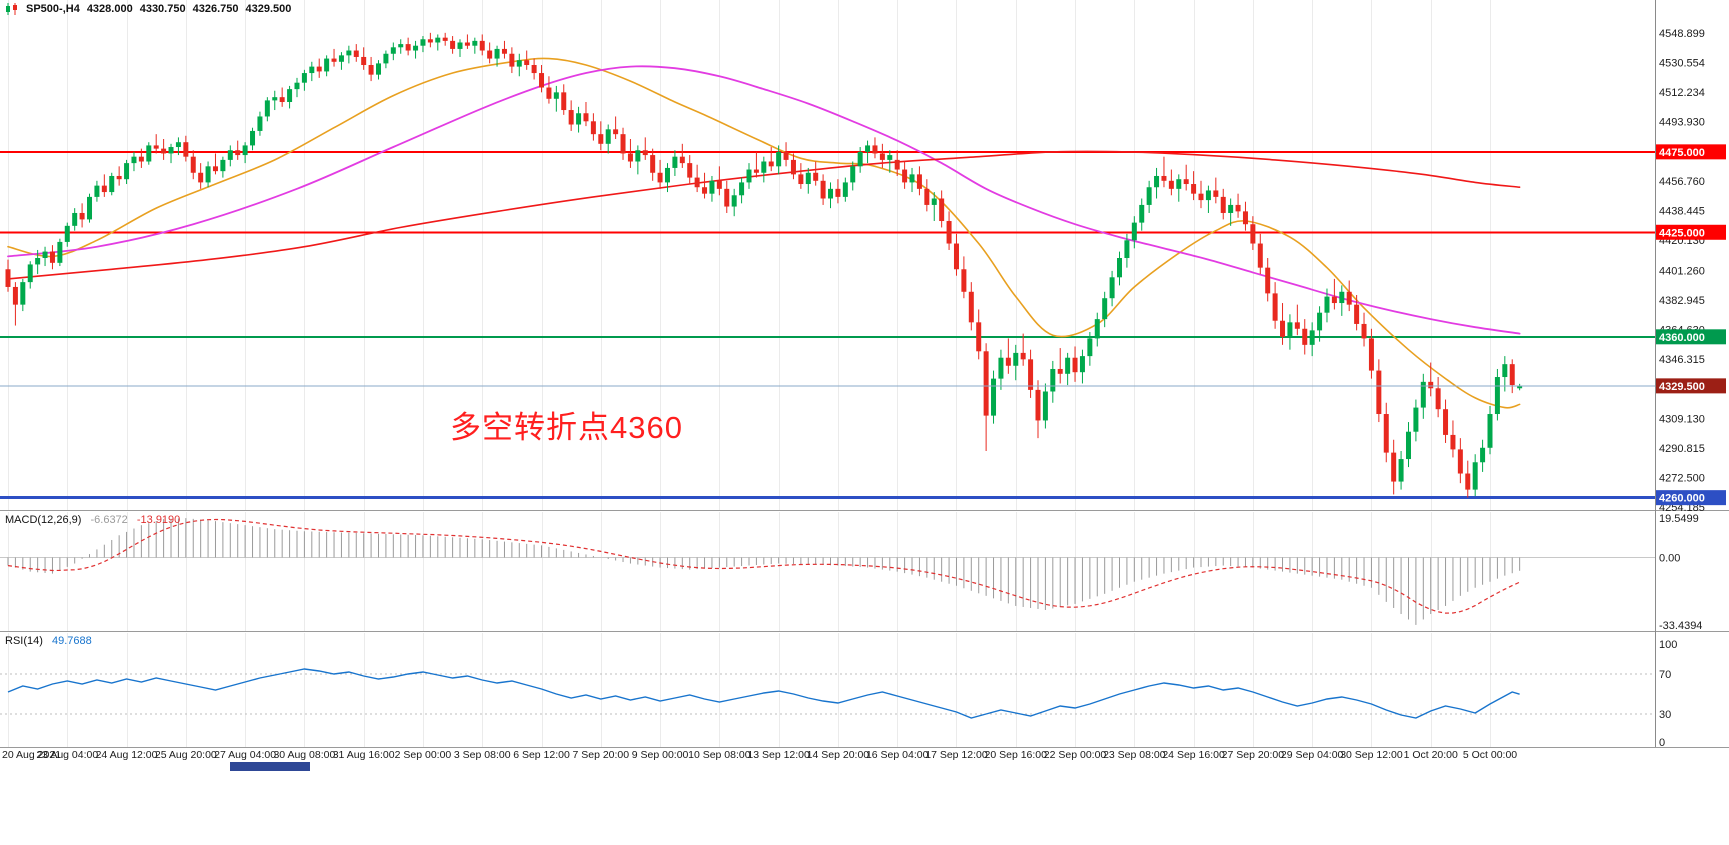  Describe the element at coordinates (53, 9) in the screenshot. I see `symbol-period-label: SP500-,H4` at that location.